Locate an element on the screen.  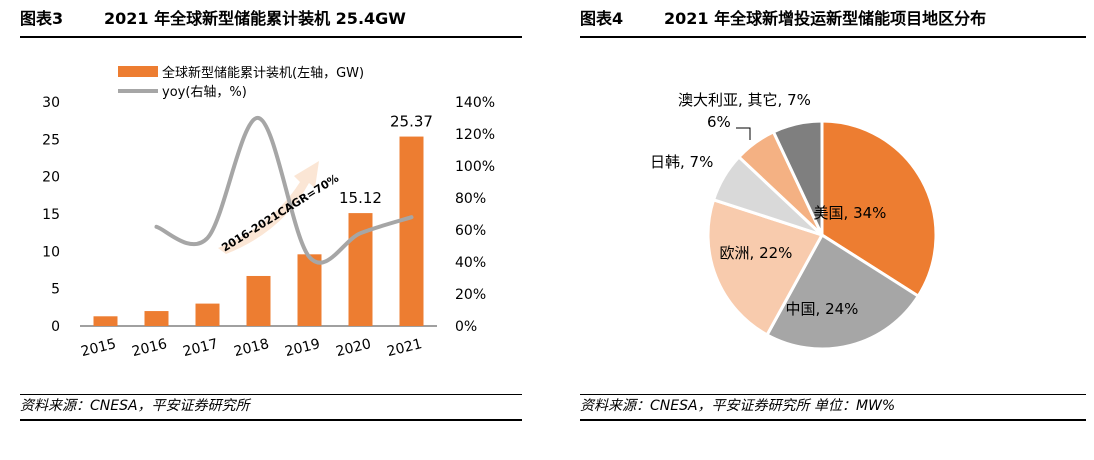
y-left-tick-label: 30 is located at coordinates (51, 103).